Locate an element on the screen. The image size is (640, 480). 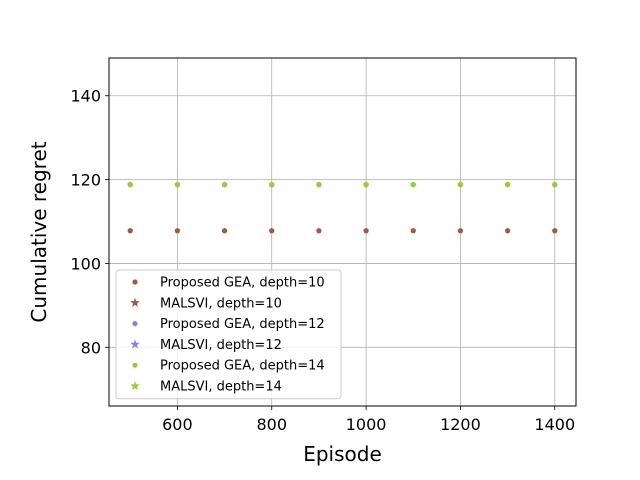
legend-label: MALSVI, depth=12 is located at coordinates (221, 345).